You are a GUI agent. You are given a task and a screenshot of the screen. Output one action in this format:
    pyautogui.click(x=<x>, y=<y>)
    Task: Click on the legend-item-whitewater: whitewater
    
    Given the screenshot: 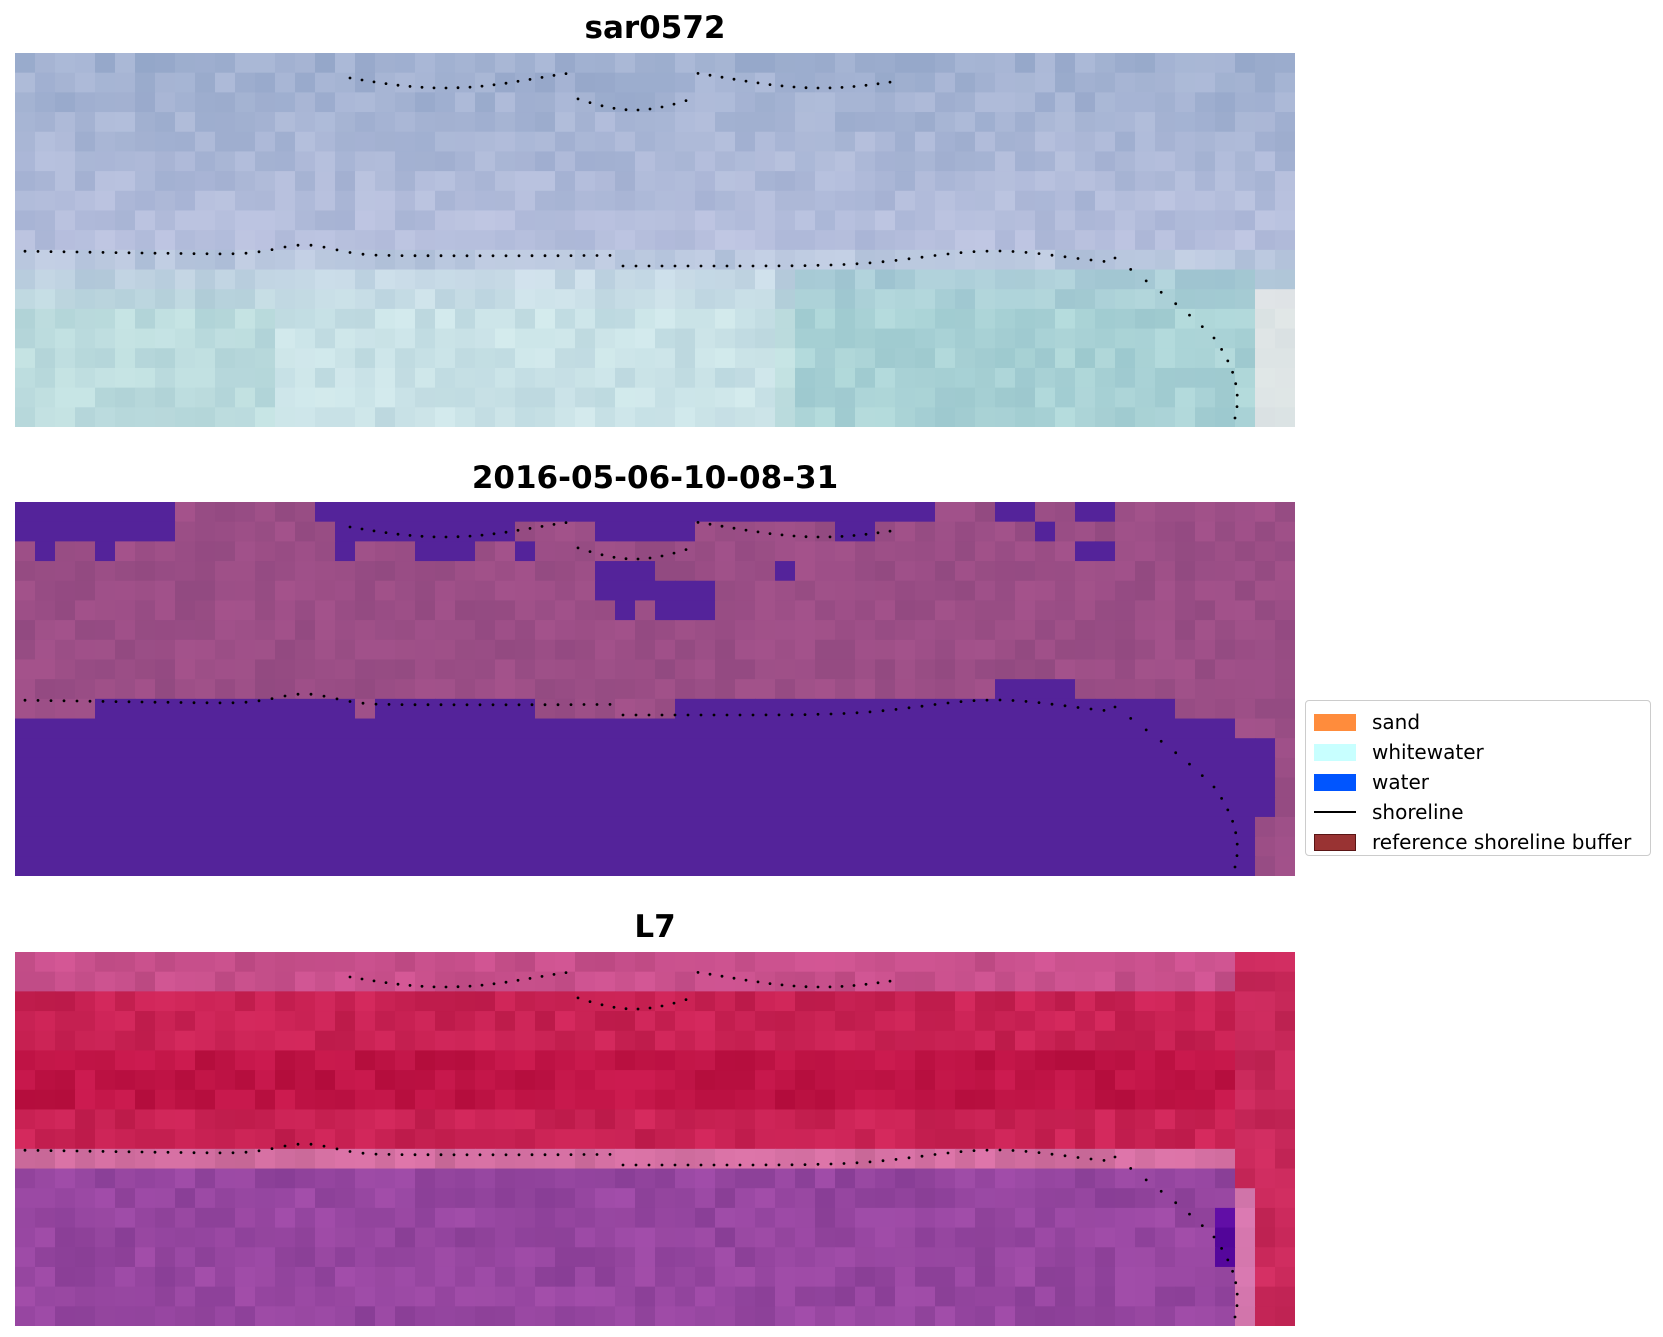 What is the action you would take?
    pyautogui.click(x=1478, y=752)
    